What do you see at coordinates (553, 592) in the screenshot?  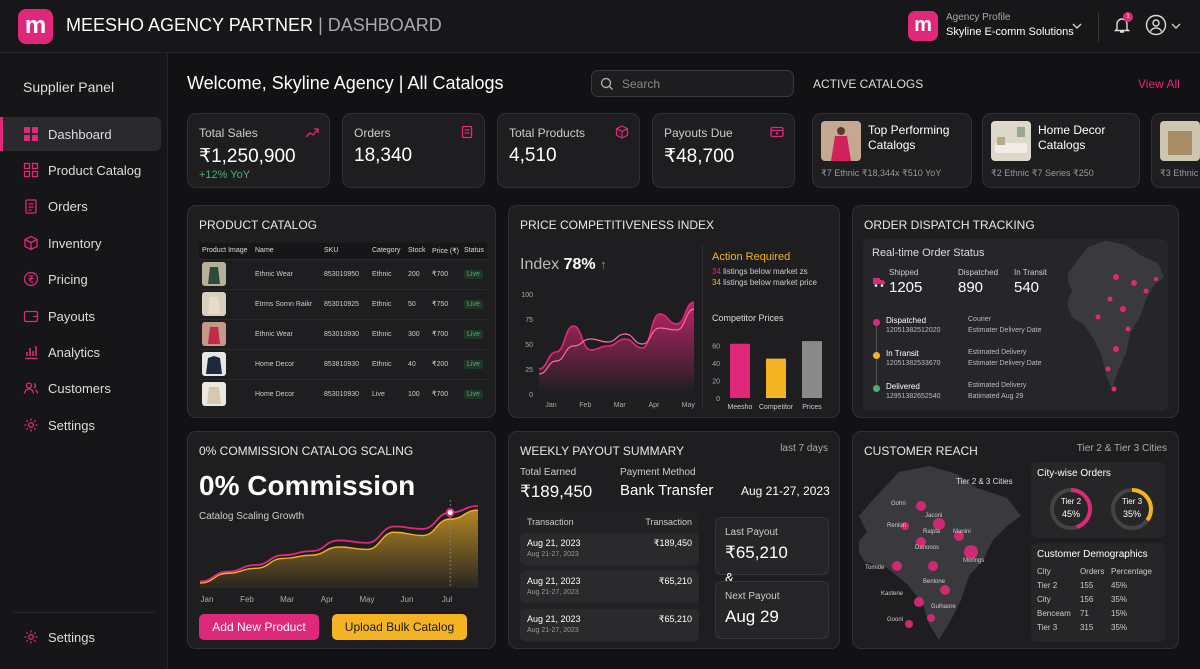 I see `transaction-range: Aug 21-27, 2023` at bounding box center [553, 592].